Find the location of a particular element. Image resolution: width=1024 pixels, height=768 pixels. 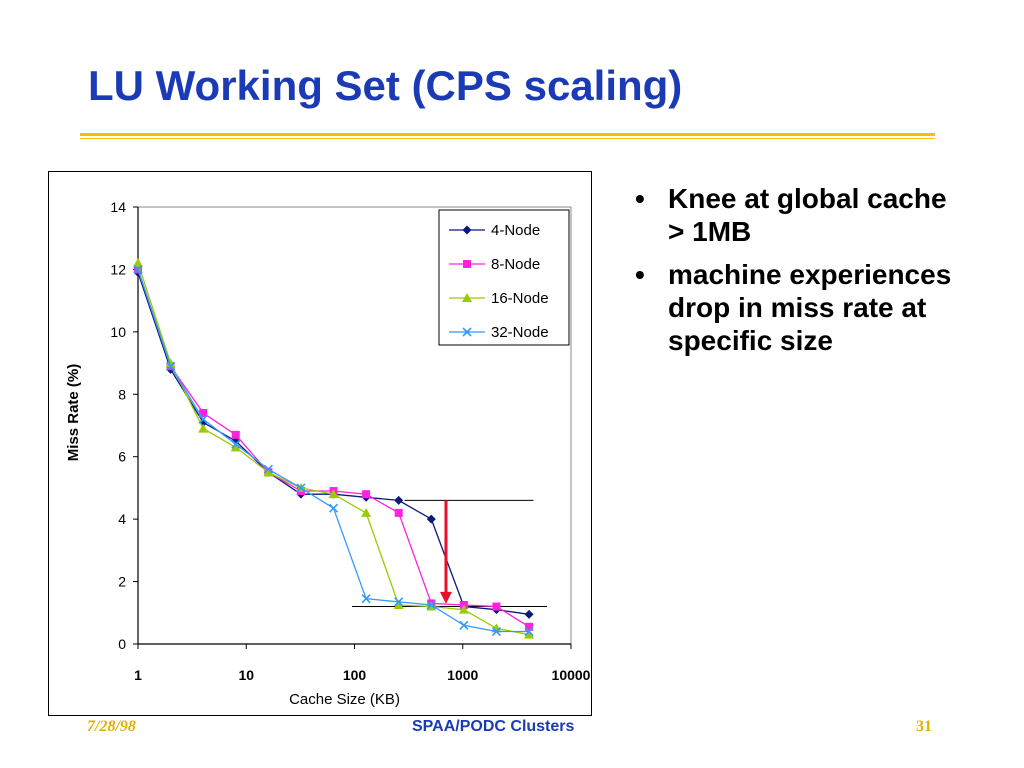

bullet-item-knee: • Knee at global cache > 1MB is located at coordinates (798, 215).